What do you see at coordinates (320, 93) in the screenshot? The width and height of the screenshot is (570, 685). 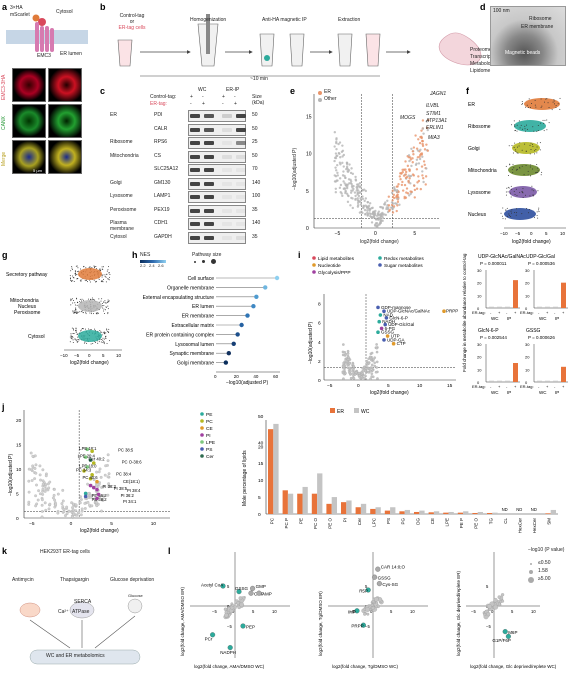 I see `e-legend-er-dot` at bounding box center [320, 93].